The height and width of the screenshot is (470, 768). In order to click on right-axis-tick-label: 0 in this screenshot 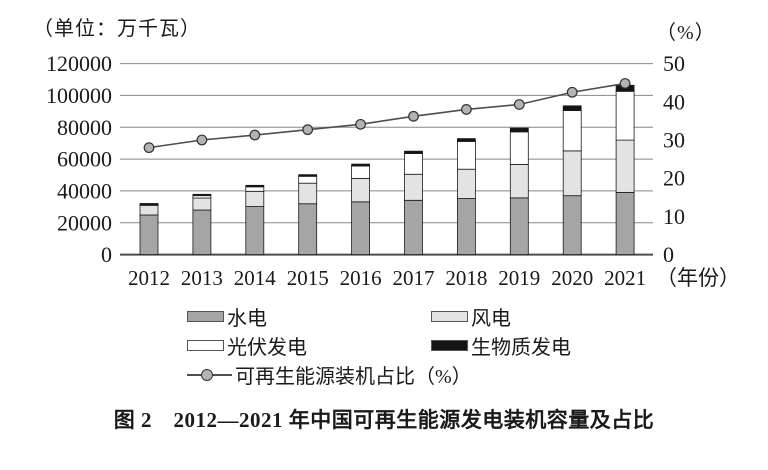, I will do `click(668, 254)`.